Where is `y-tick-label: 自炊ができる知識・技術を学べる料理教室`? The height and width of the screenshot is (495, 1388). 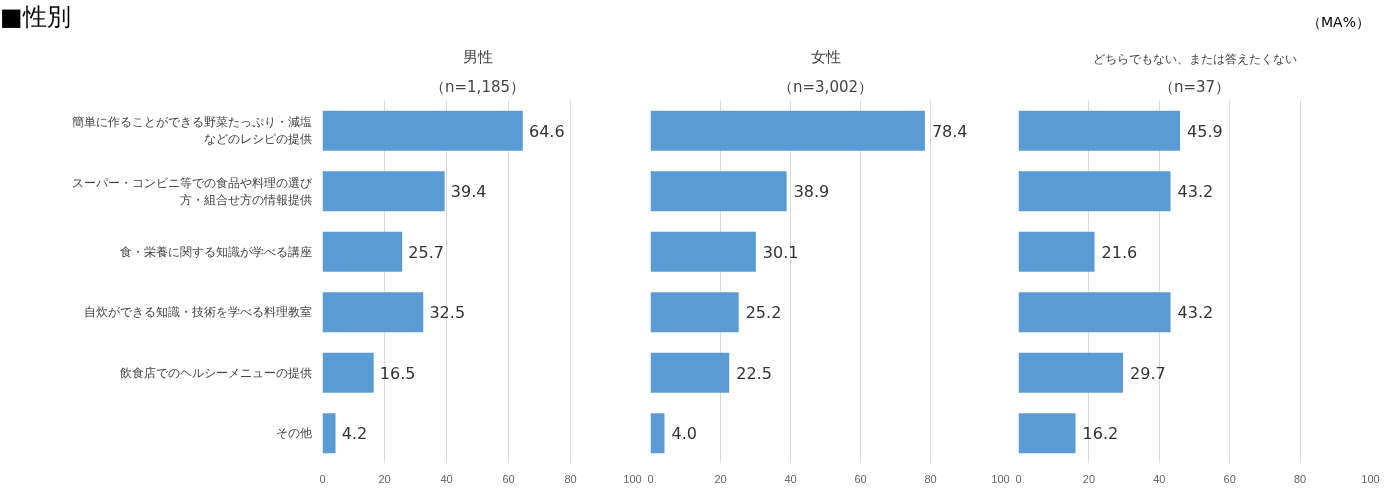
y-tick-label: 自炊ができる知識・技術を学べる料理教室 is located at coordinates (197, 312).